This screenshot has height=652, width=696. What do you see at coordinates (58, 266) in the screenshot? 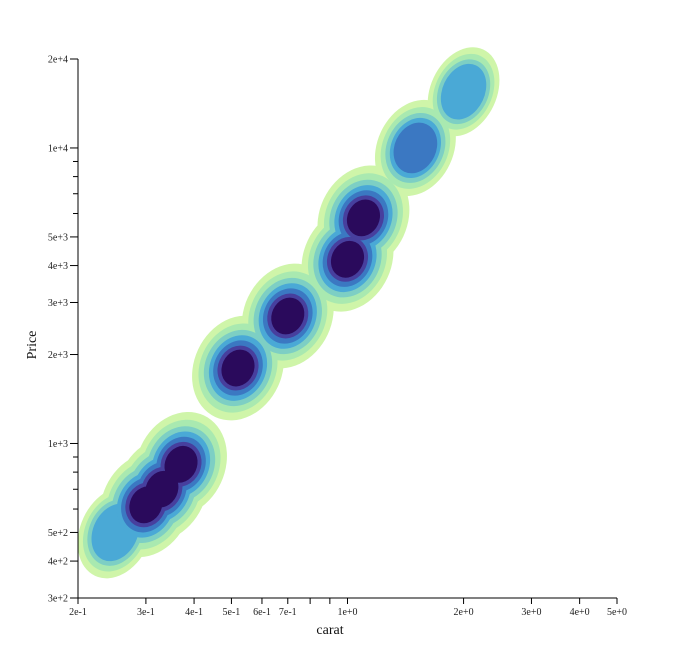
I see `y-tick-label: 4e+3` at bounding box center [58, 266].